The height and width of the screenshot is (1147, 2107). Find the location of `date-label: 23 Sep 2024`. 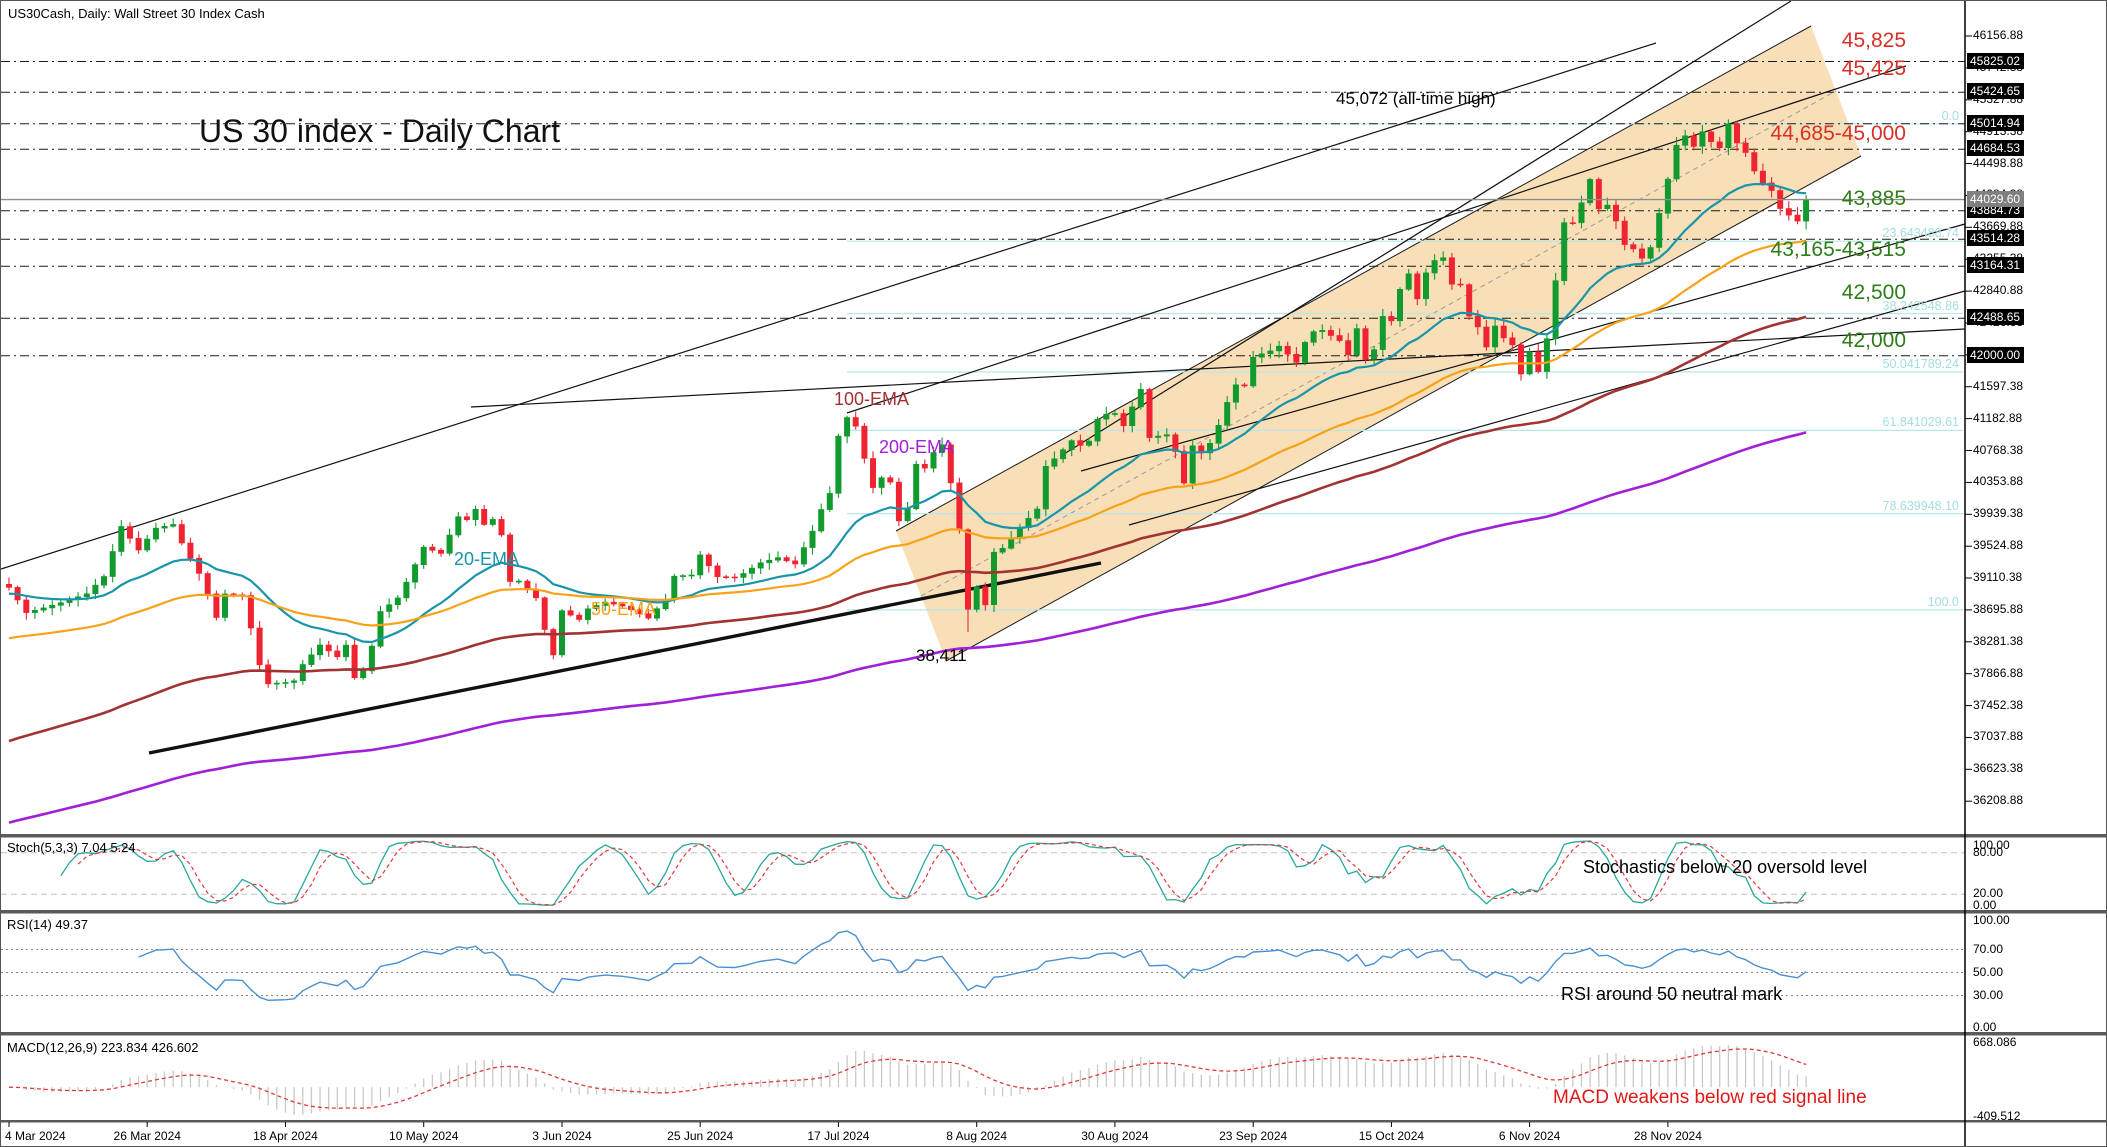

date-label: 23 Sep 2024 is located at coordinates (1253, 1136).